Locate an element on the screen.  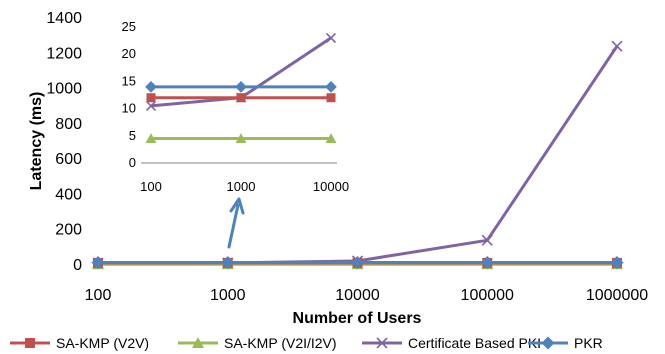
inset-x-tick-label: 10000 is located at coordinates (331, 186).